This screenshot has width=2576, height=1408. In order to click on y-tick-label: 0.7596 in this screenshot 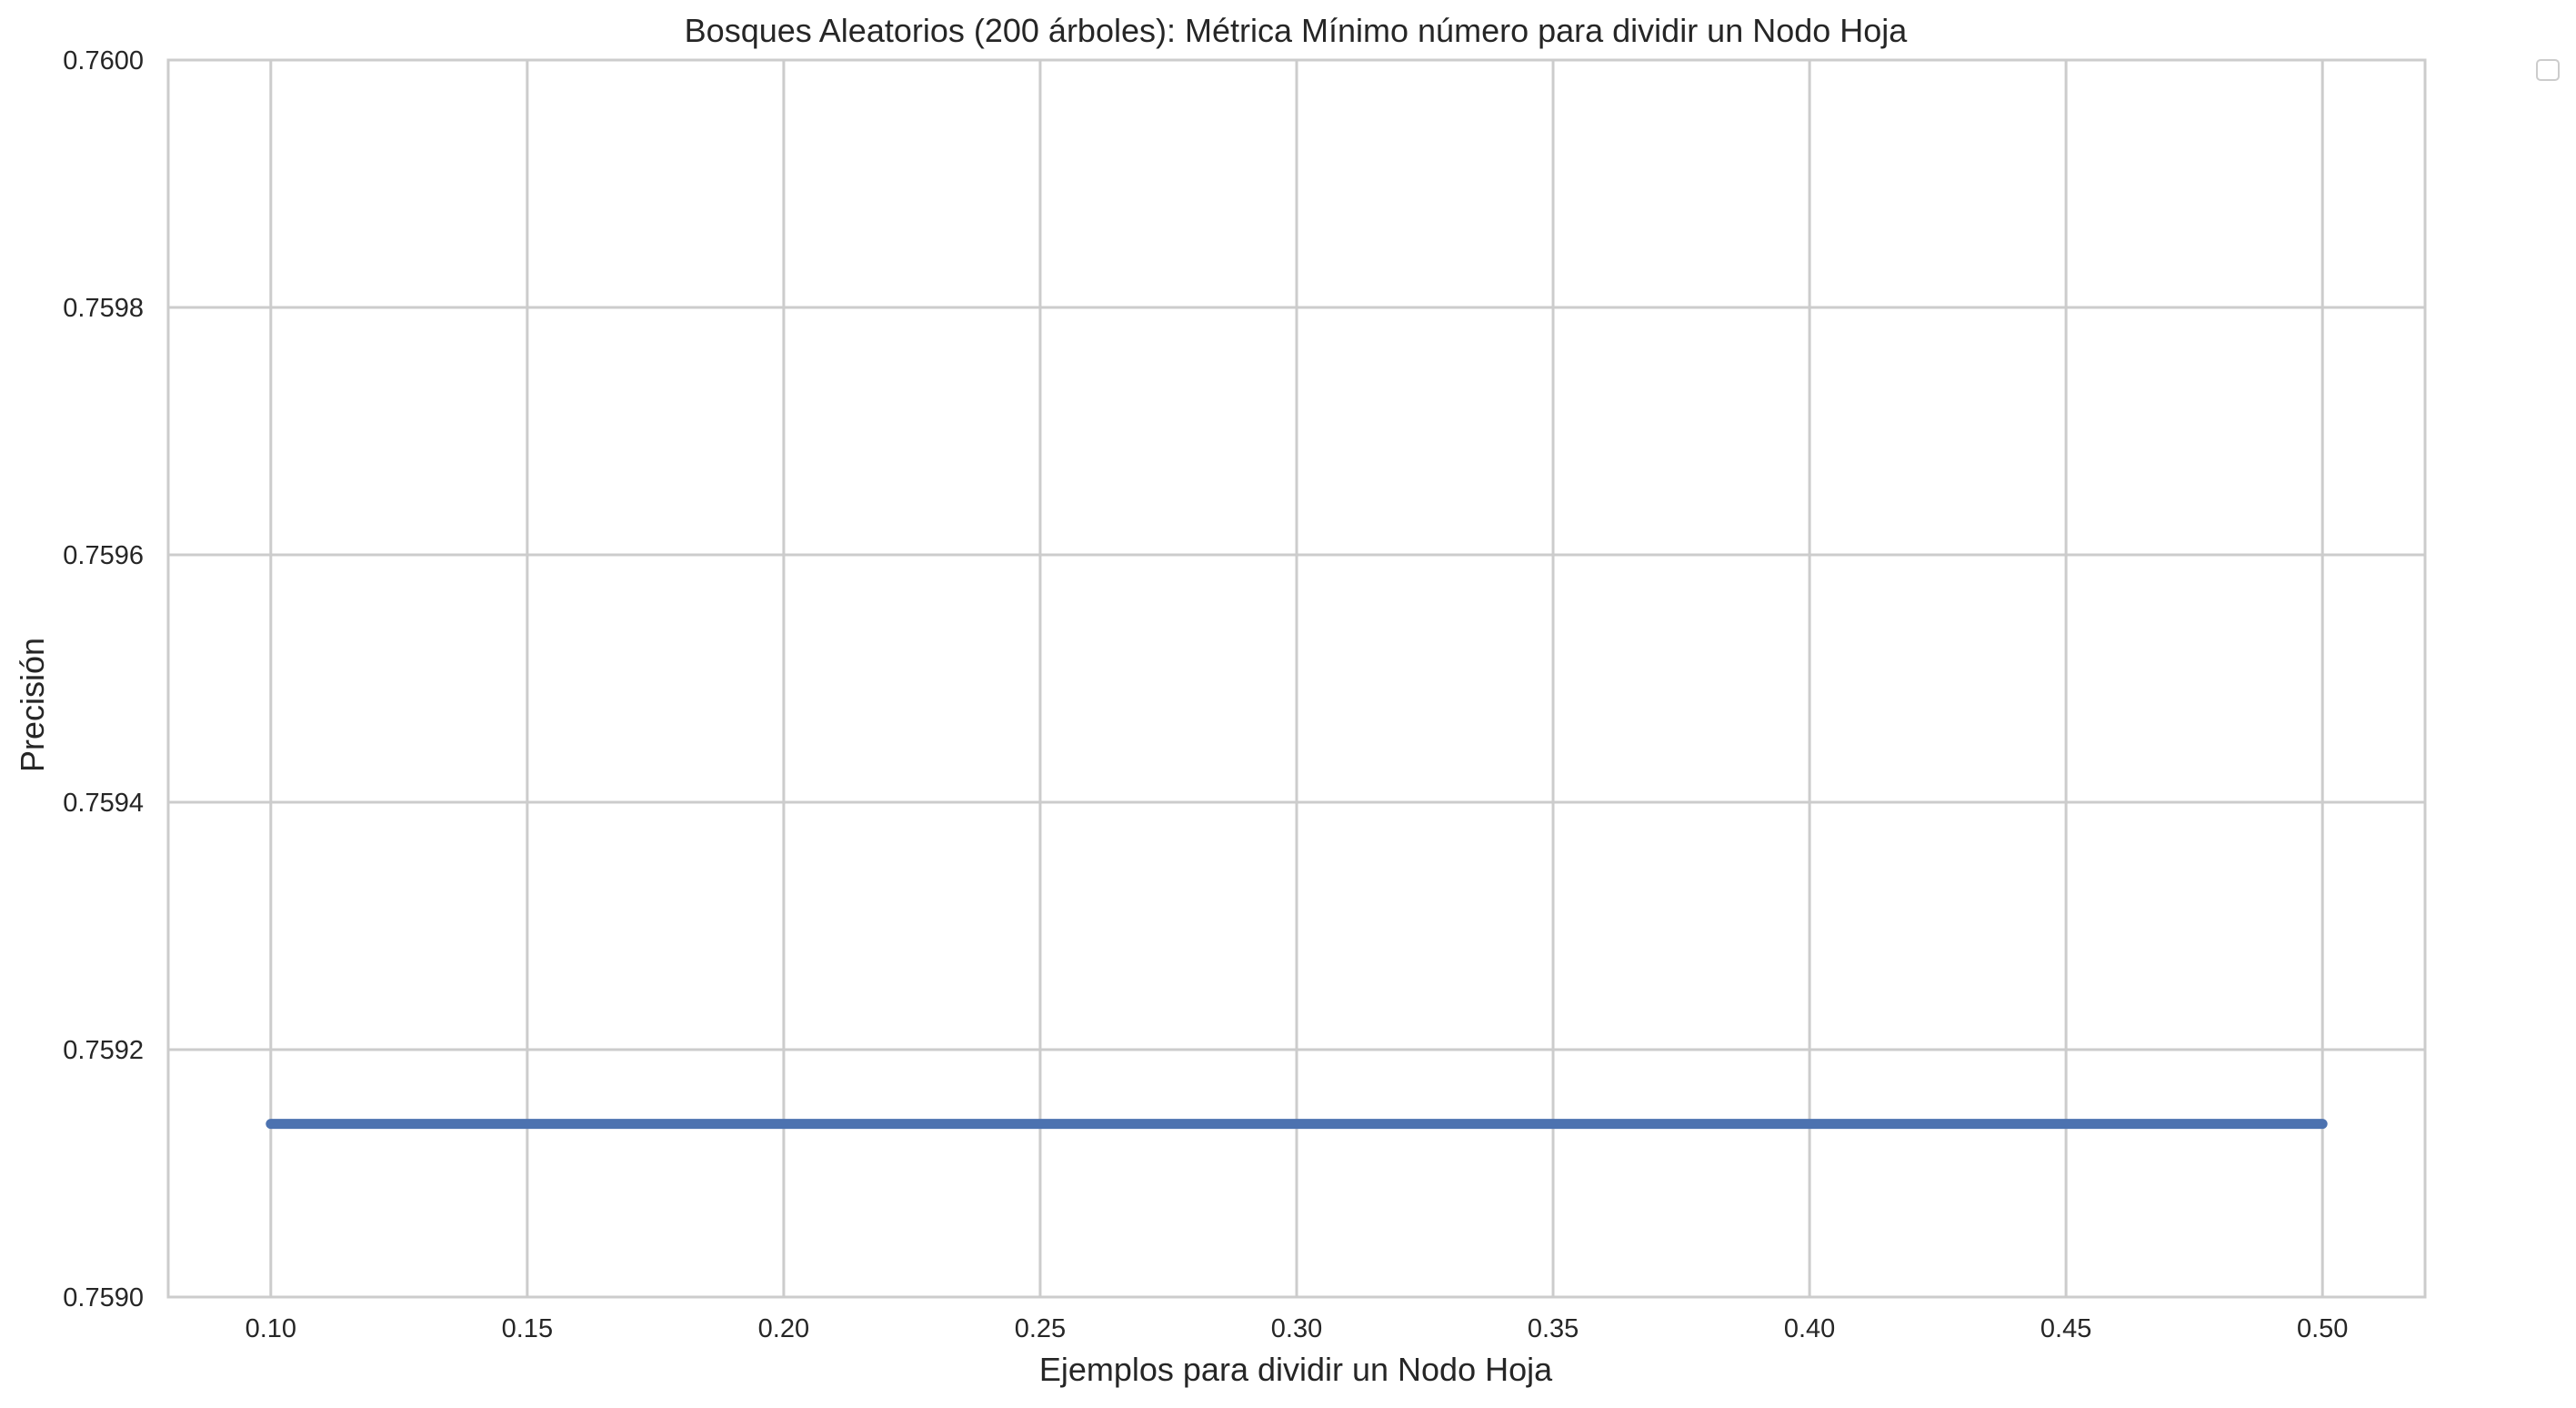, I will do `click(103, 555)`.